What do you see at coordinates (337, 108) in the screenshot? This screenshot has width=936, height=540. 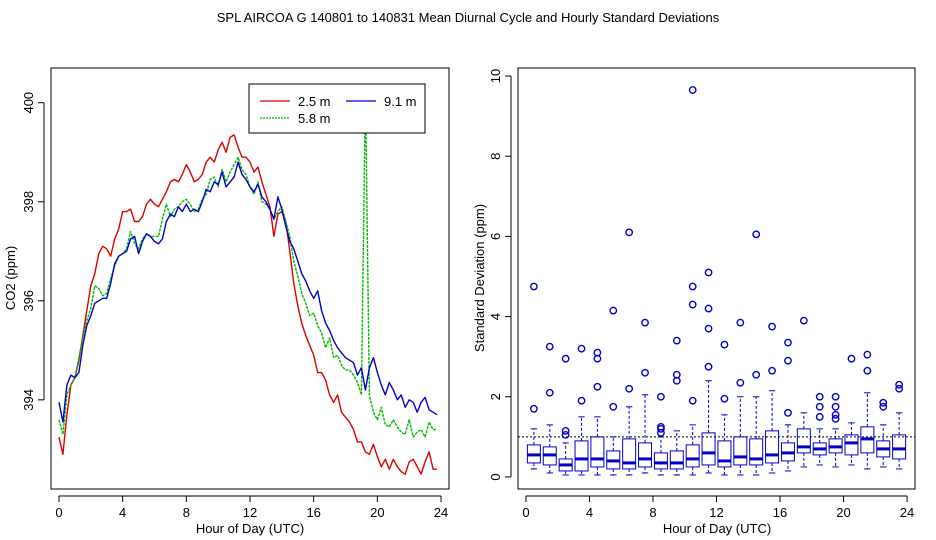 I see `legend-box` at bounding box center [337, 108].